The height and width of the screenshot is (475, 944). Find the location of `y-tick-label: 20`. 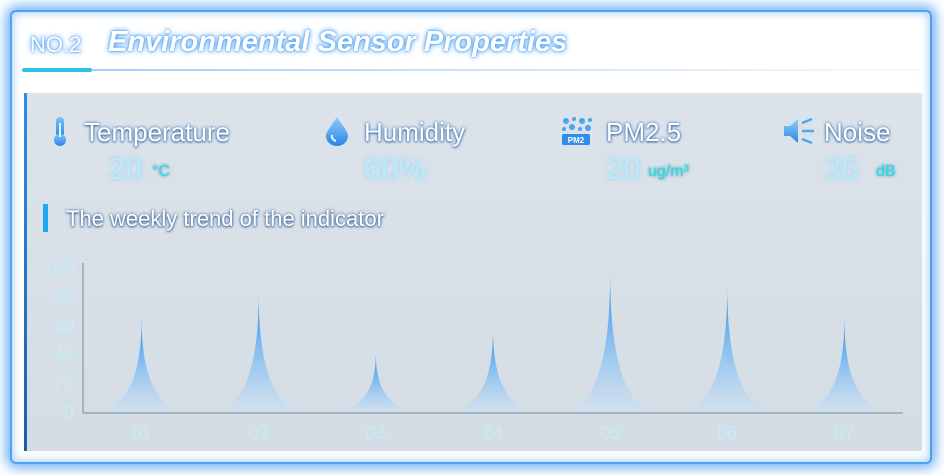

y-tick-label: 20 is located at coordinates (64, 384).